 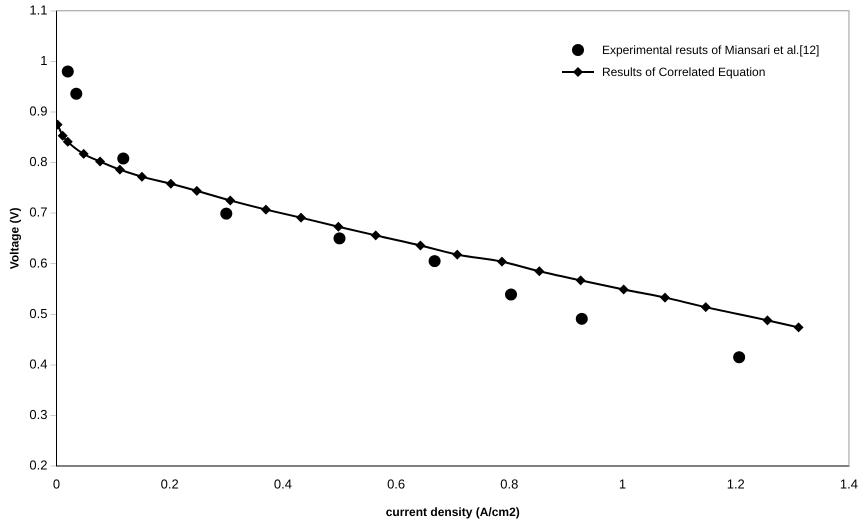 I want to click on x-tick-label: 1.4, so click(x=849, y=484).